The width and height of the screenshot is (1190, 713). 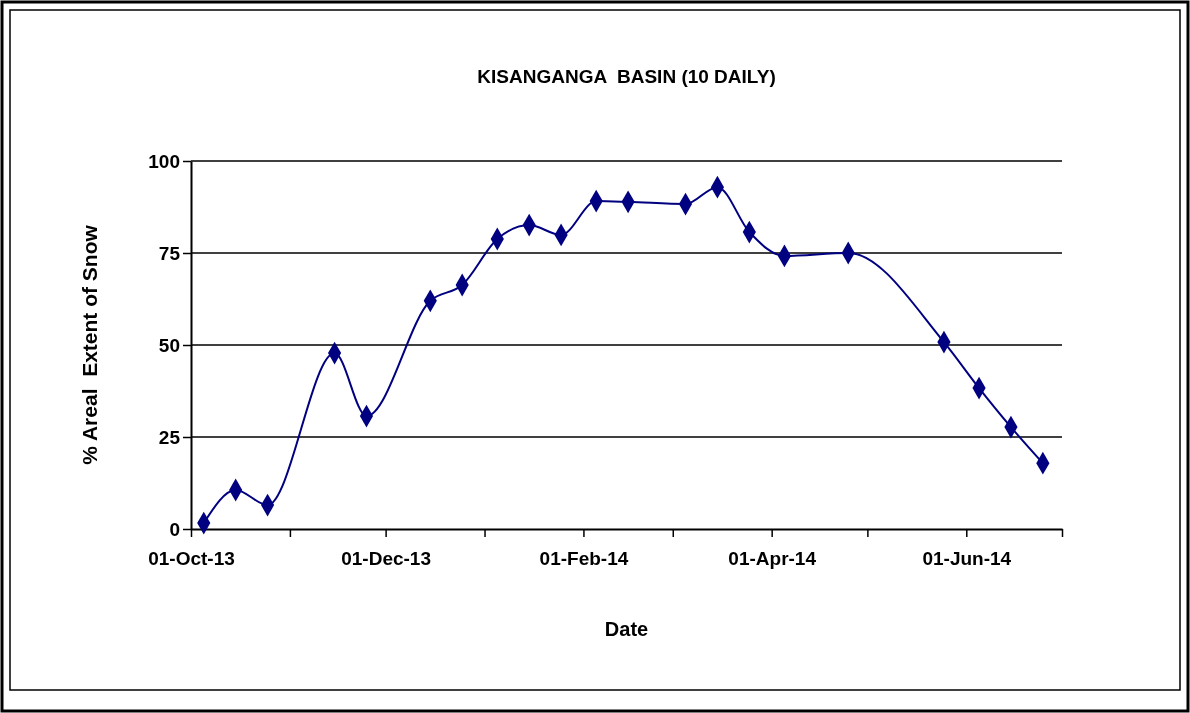 I want to click on y-tick-label: 50, so click(x=169, y=345).